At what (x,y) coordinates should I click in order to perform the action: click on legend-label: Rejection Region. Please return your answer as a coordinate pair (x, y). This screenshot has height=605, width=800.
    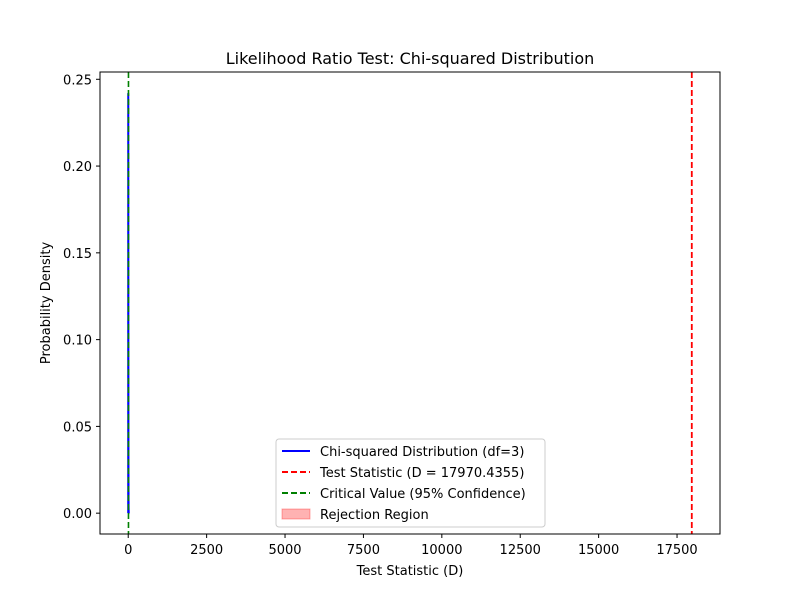
    Looking at the image, I should click on (374, 515).